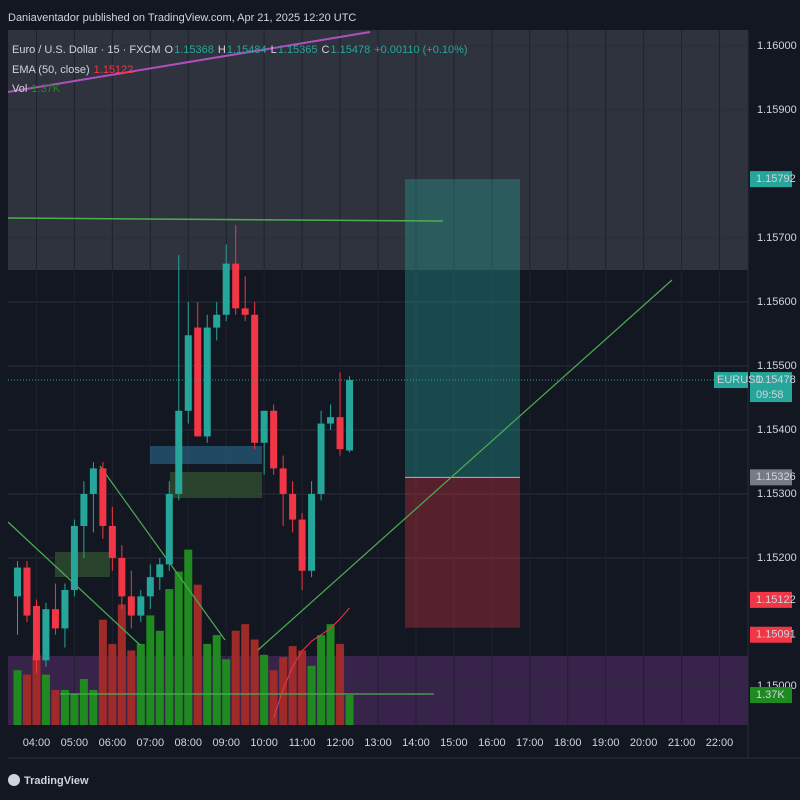 Image resolution: width=800 pixels, height=800 pixels. Describe the element at coordinates (606, 743) in the screenshot. I see `x-tick-label: 19:00` at that location.